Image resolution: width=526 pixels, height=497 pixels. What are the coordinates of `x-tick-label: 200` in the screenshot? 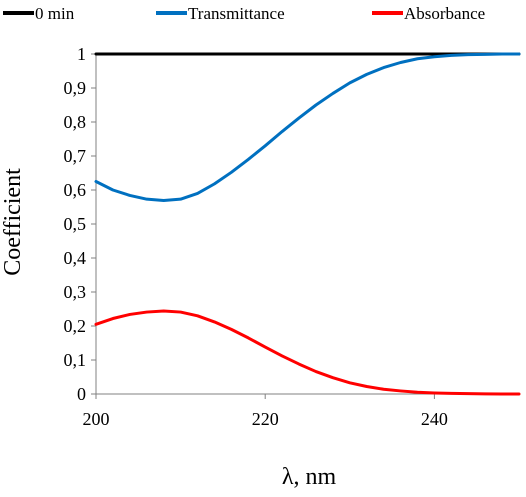 It's located at (96, 419).